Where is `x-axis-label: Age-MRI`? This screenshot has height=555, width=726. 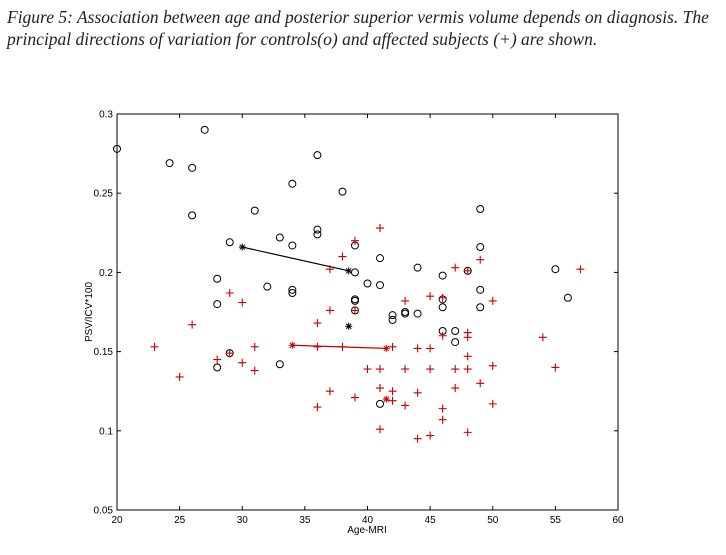
x-axis-label: Age-MRI is located at coordinates (366, 530).